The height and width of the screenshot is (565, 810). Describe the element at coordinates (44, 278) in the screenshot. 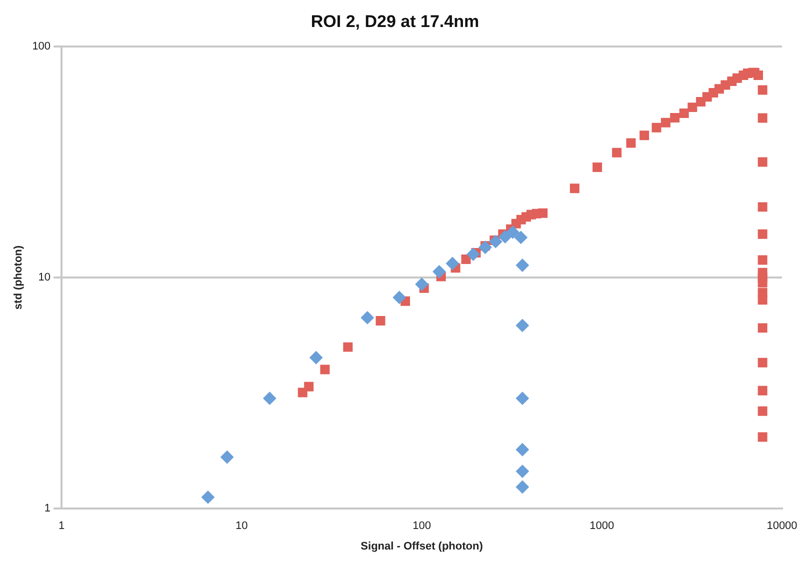

I see `y-tick-label: 10` at that location.